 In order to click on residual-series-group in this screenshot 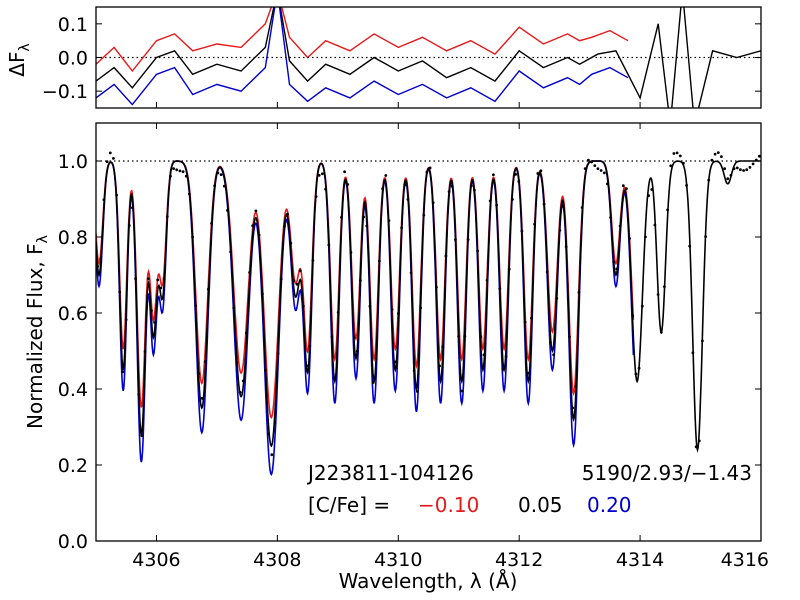, I will do `click(428, 57)`.